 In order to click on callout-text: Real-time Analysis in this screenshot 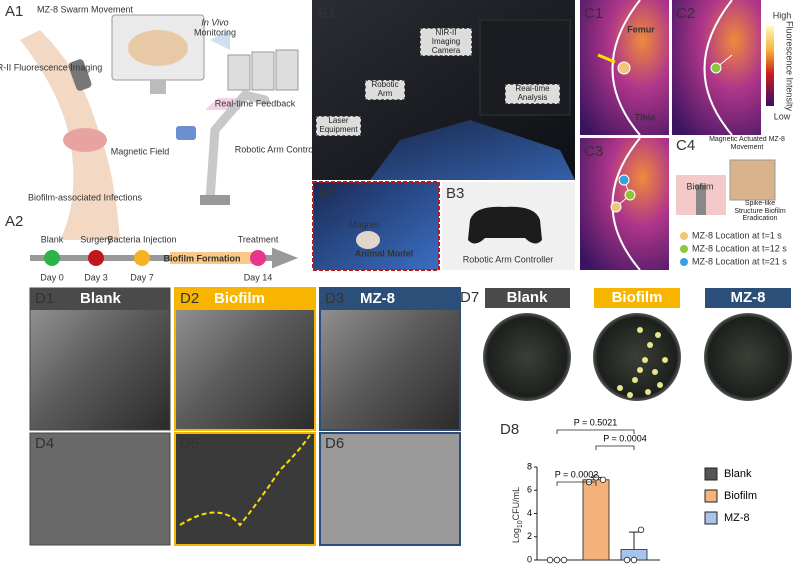, I will do `click(532, 94)`.